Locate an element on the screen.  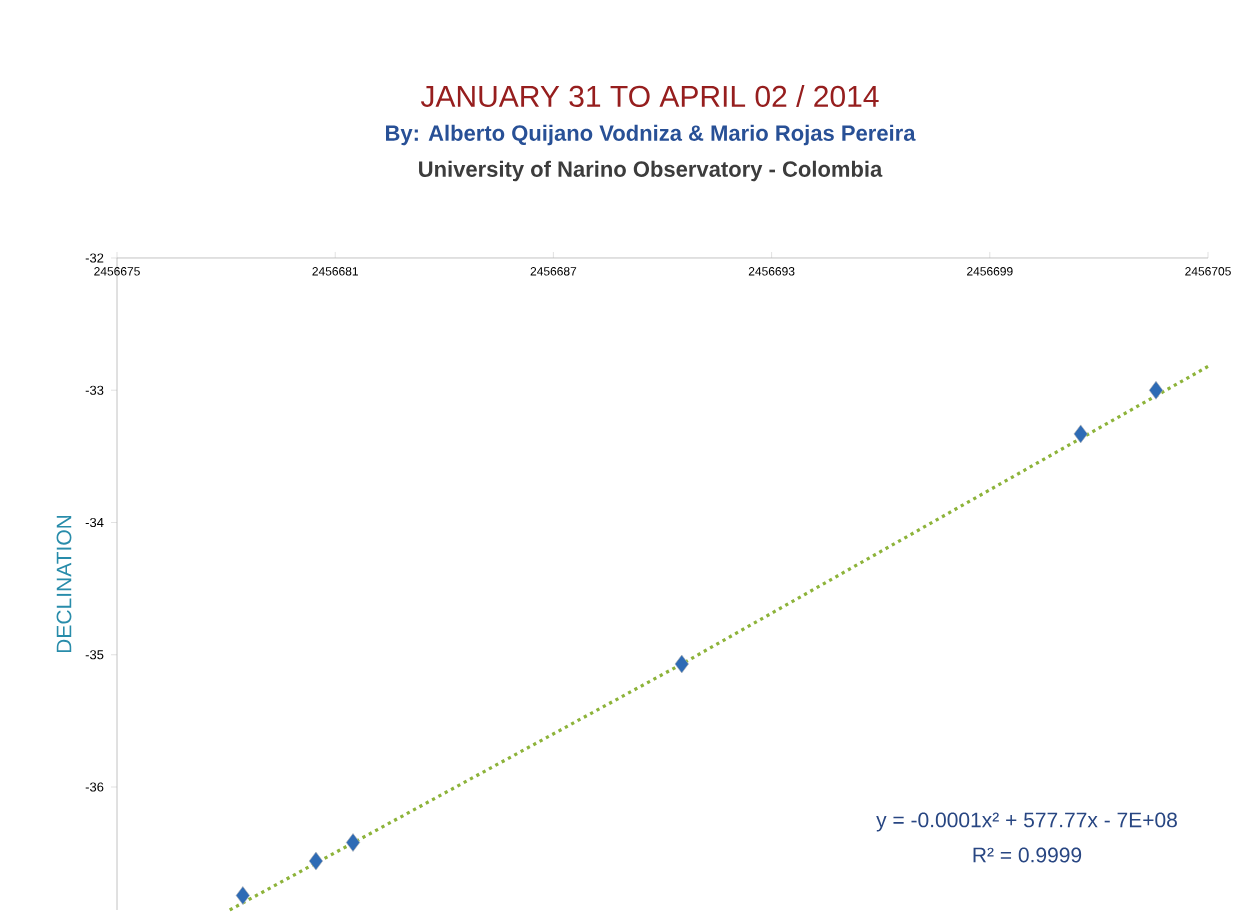
x-tick-label: 2456705 is located at coordinates (1208, 271).